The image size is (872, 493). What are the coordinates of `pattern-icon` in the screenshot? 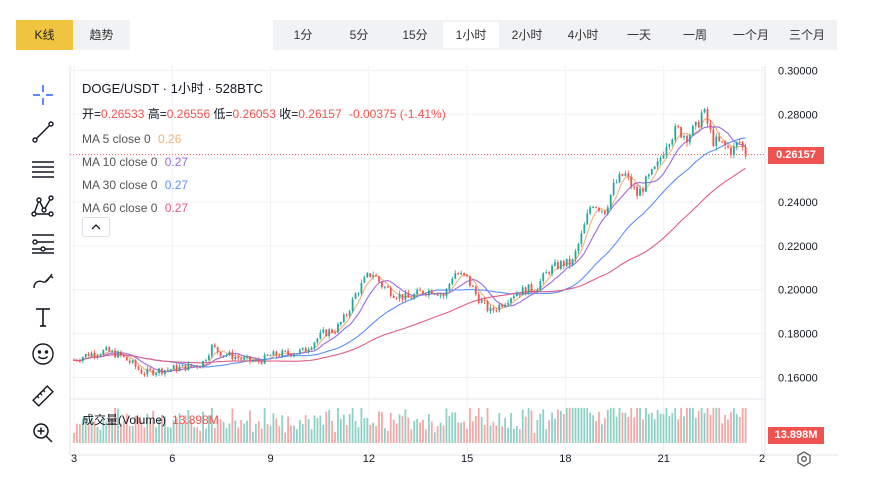 It's located at (43, 206).